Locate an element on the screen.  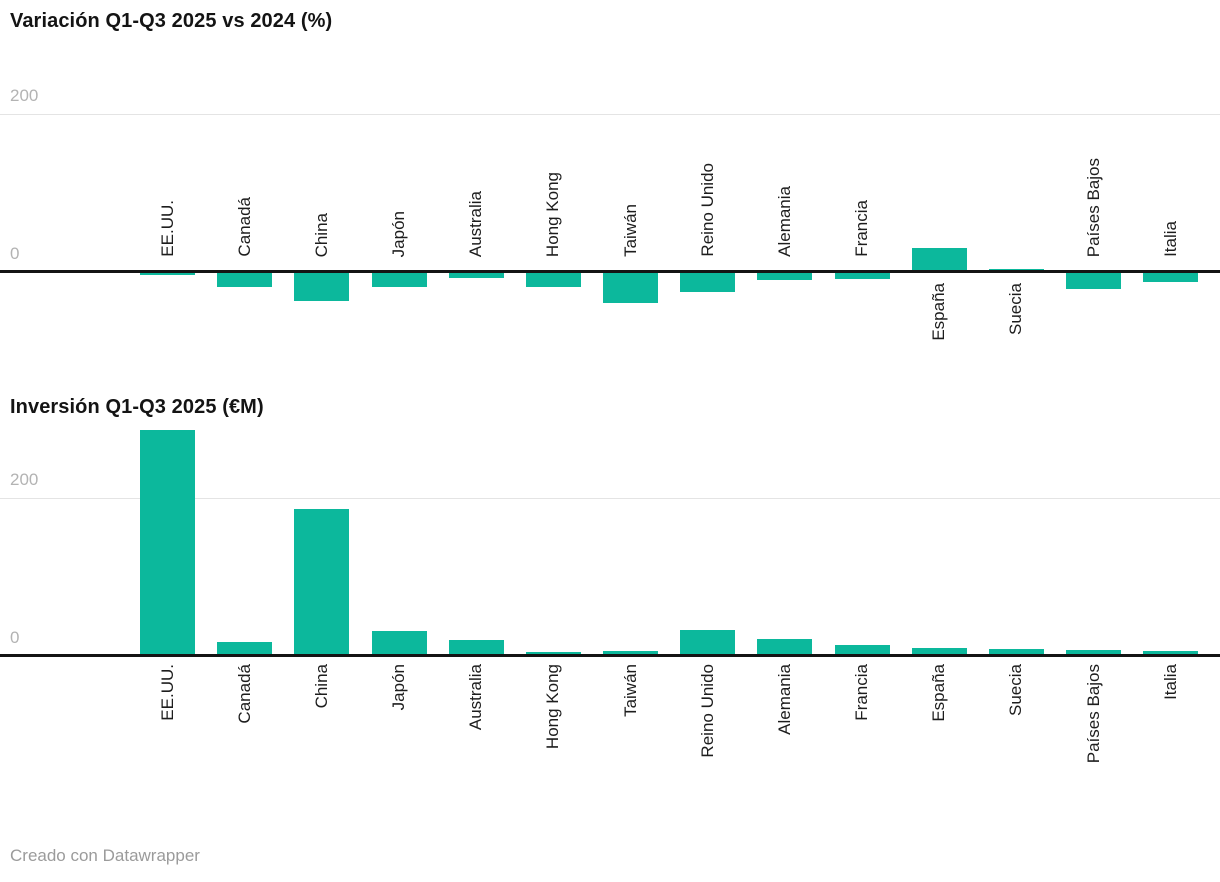
datawrapper-credit-link: Creado con Datawrapper is located at coordinates (105, 855).